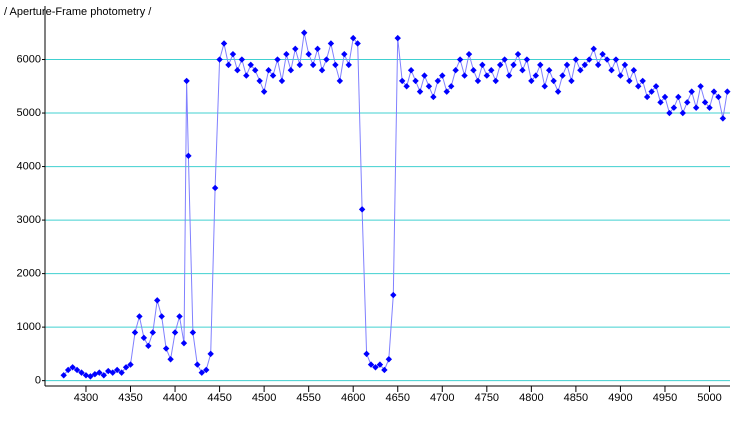 This screenshot has width=740, height=425. What do you see at coordinates (219, 398) in the screenshot?
I see `x-tick-label: 4450` at bounding box center [219, 398].